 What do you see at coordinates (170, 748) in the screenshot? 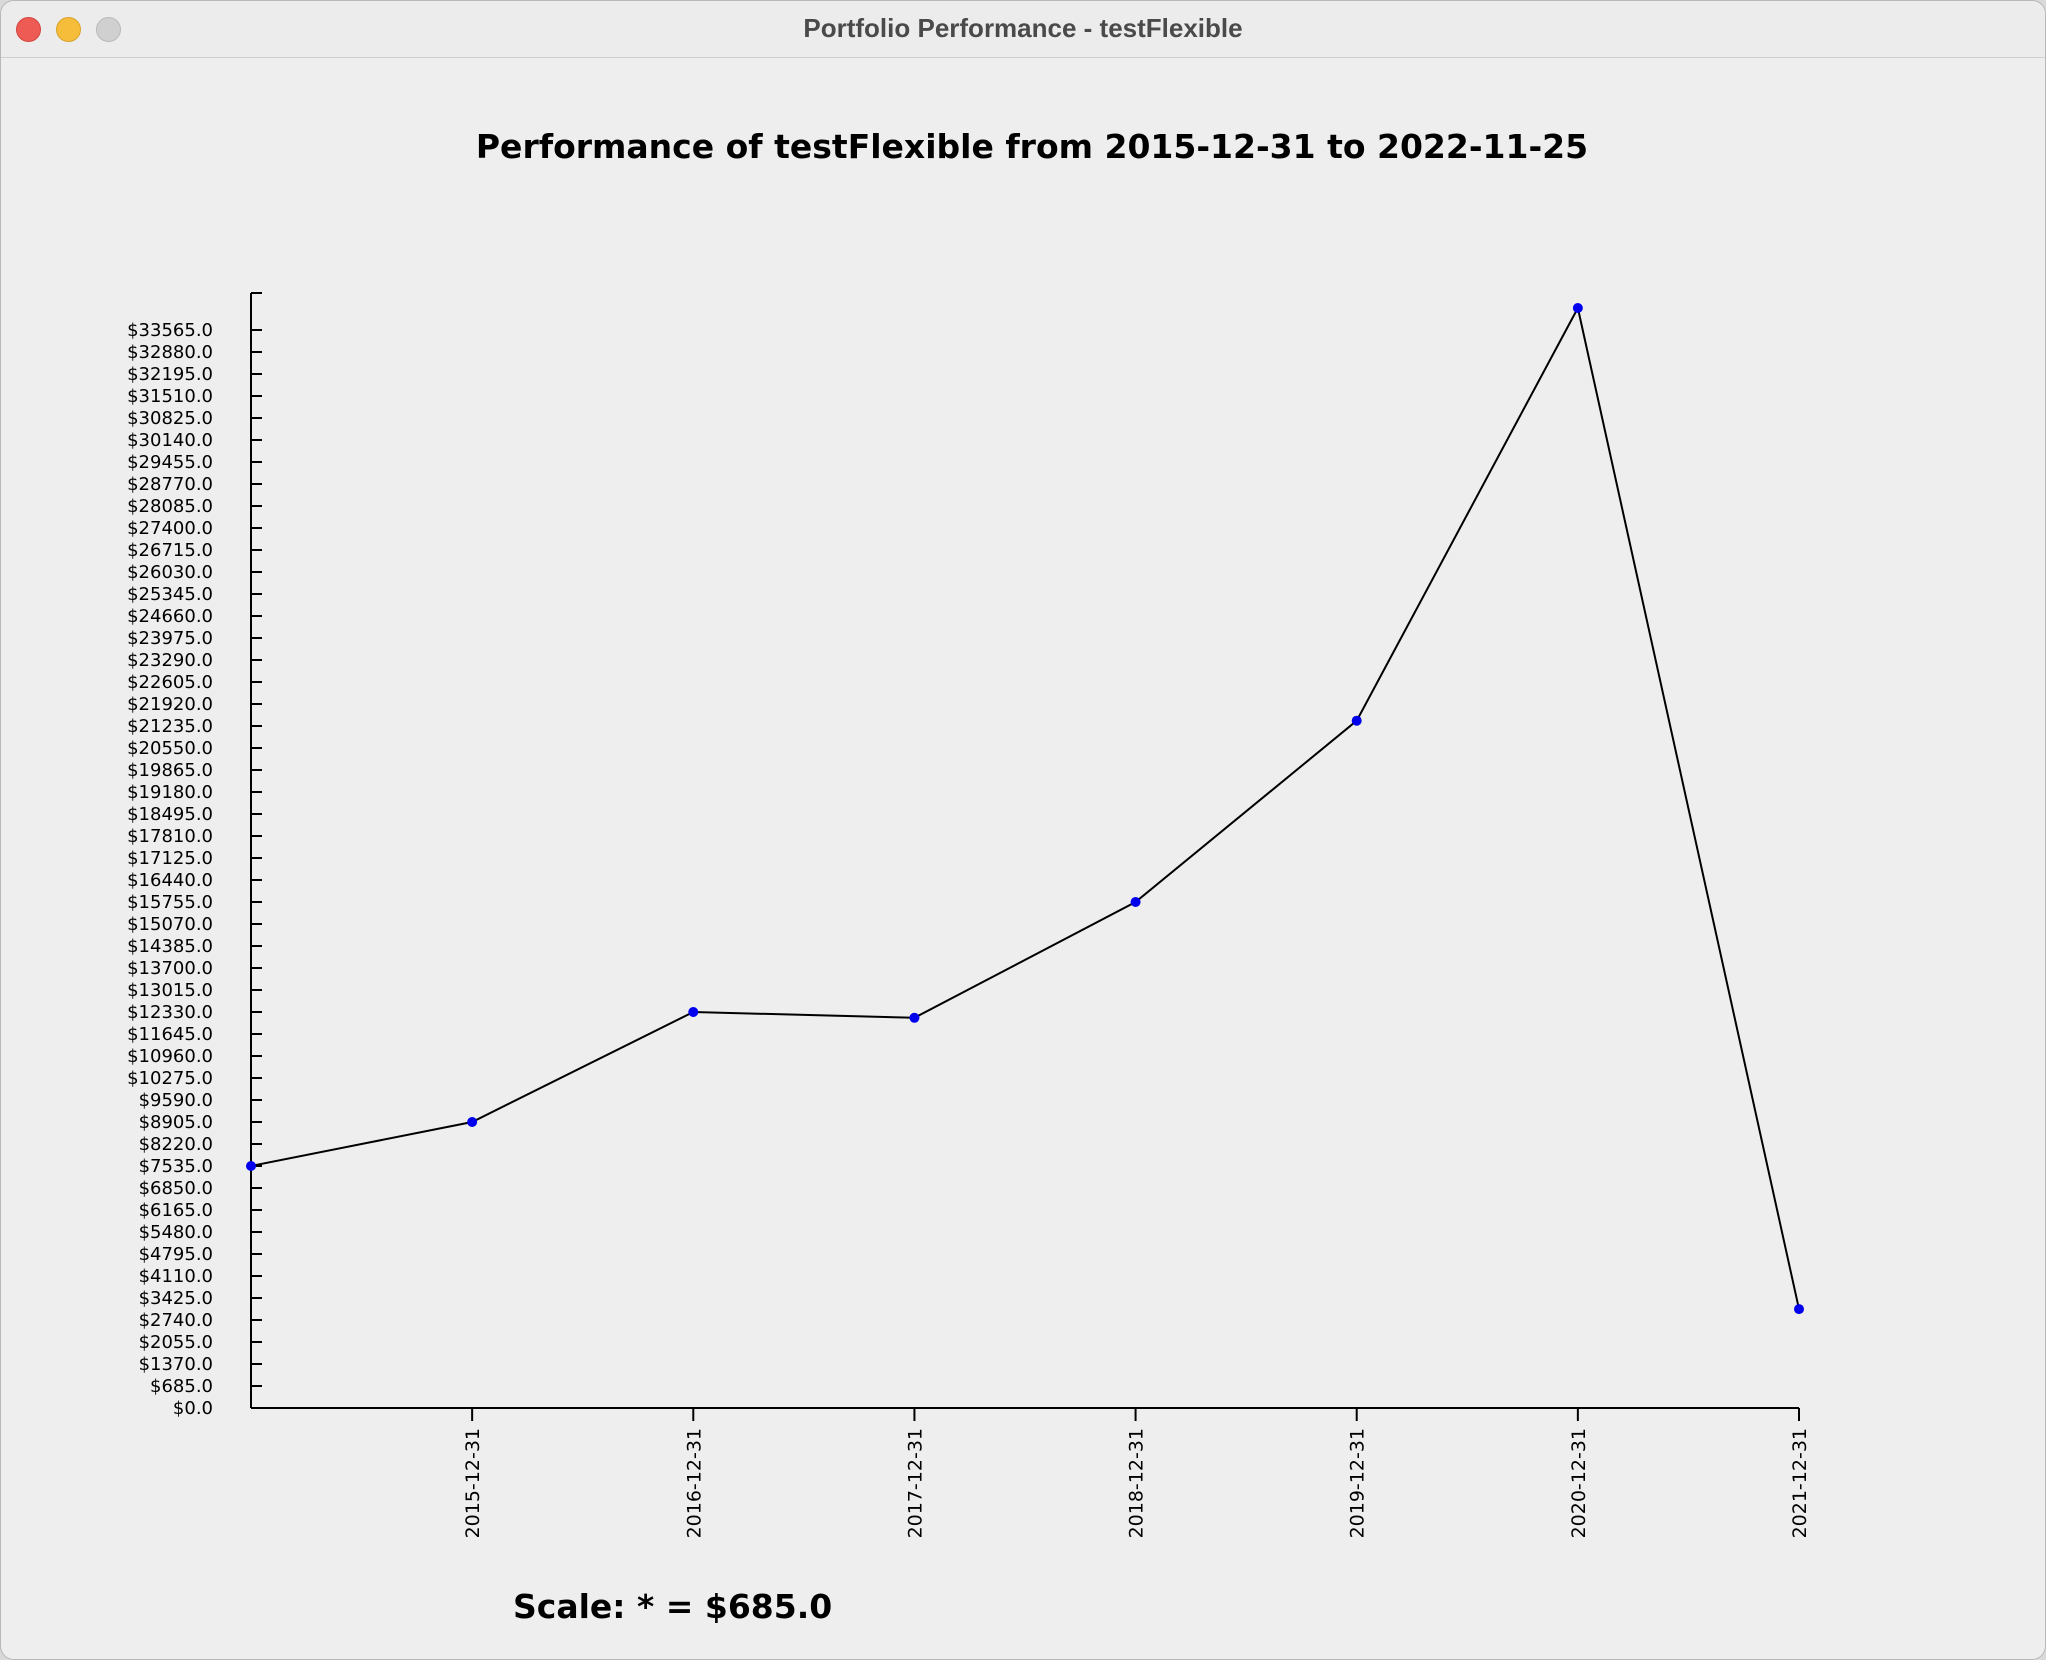
I see `y-tick-label: $20550.0` at bounding box center [170, 748].